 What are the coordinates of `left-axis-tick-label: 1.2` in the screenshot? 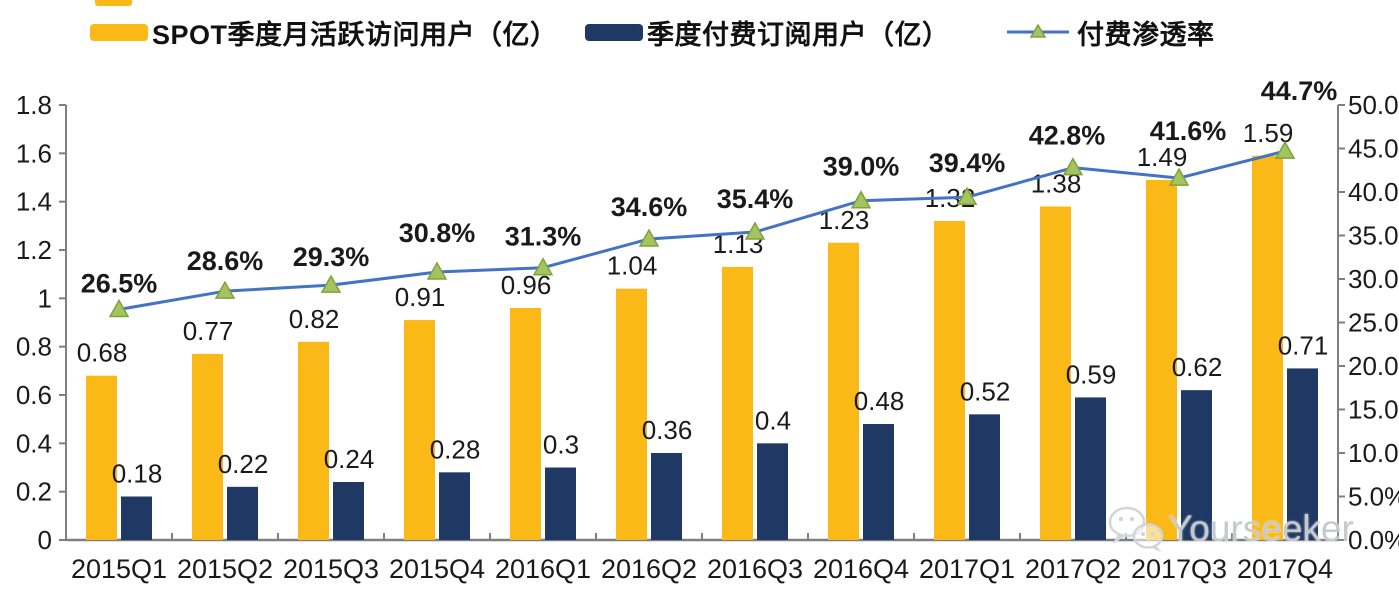 It's located at (34, 250).